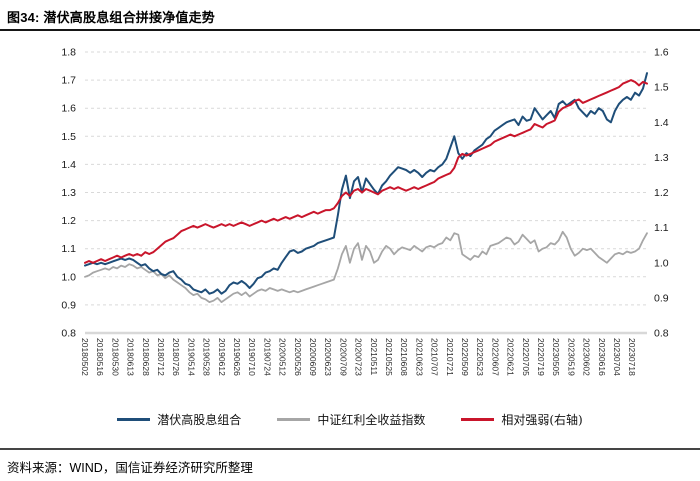  What do you see at coordinates (131, 357) in the screenshot?
I see `x-tick-label: 20180613` at bounding box center [131, 357].